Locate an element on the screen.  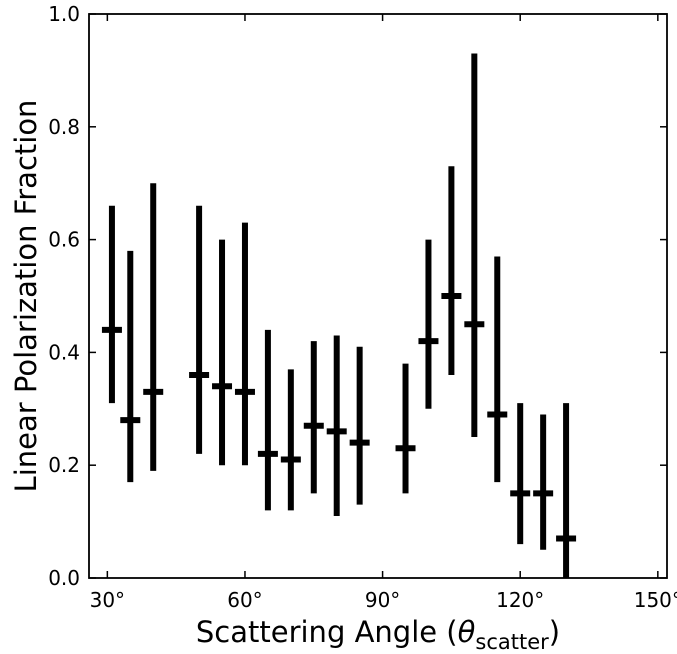
y-tick-label: 1.0 is located at coordinates (64, 14).